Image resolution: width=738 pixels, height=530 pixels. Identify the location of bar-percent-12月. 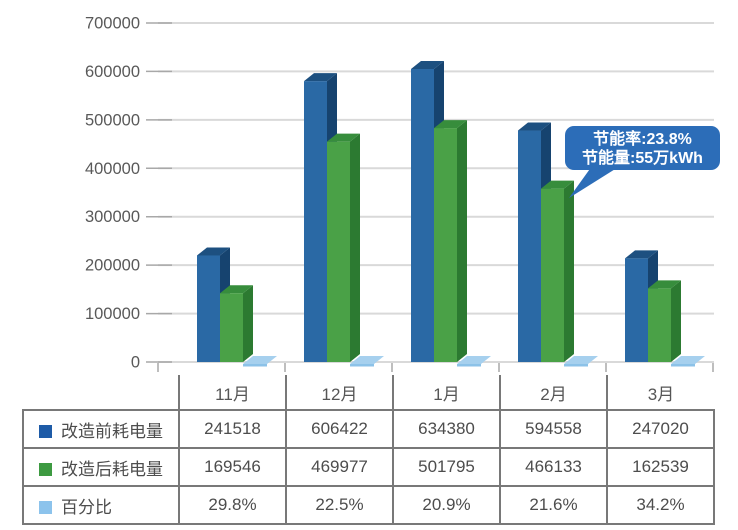
(367, 361).